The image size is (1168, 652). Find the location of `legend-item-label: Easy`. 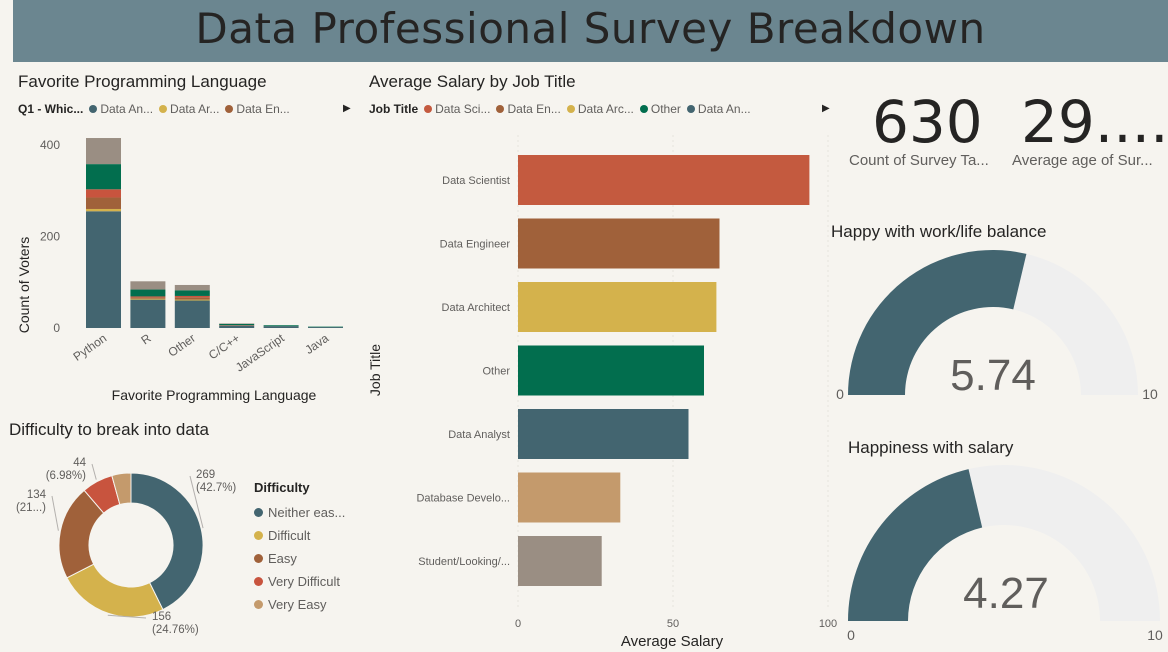

legend-item-label: Easy is located at coordinates (282, 558).